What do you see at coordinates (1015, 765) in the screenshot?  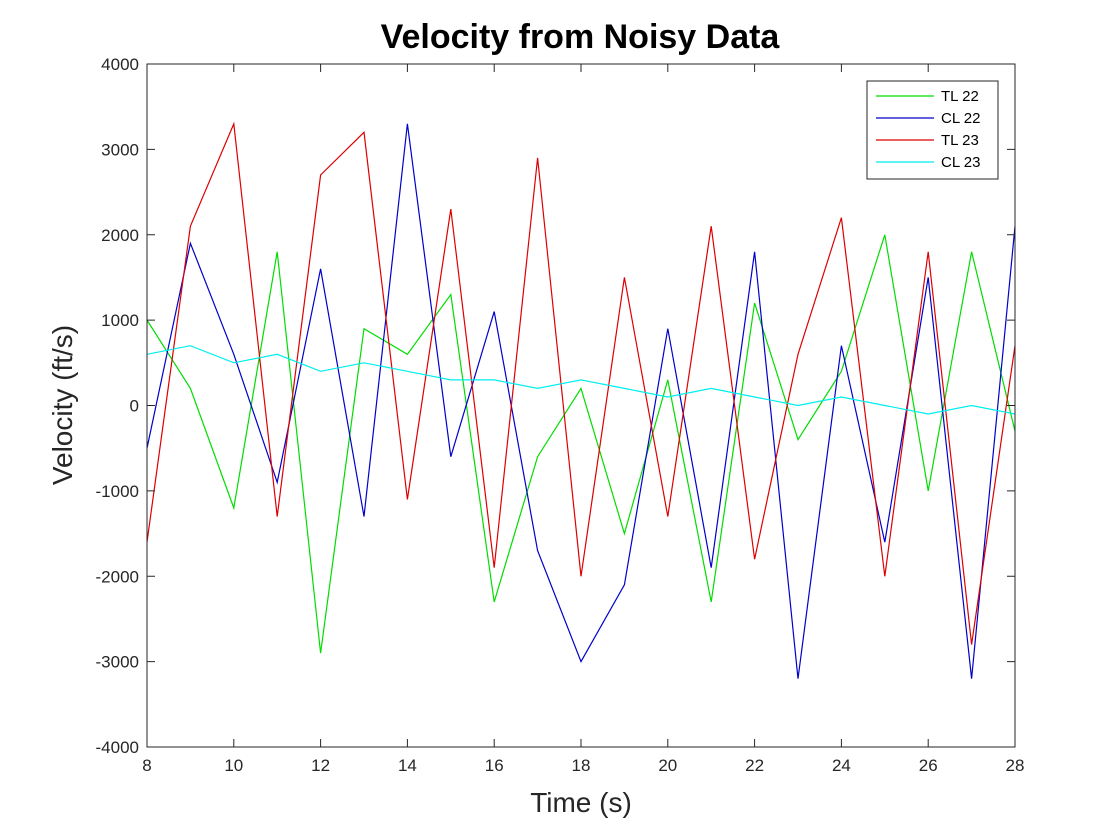 I see `x-tick-label: 28` at bounding box center [1015, 765].